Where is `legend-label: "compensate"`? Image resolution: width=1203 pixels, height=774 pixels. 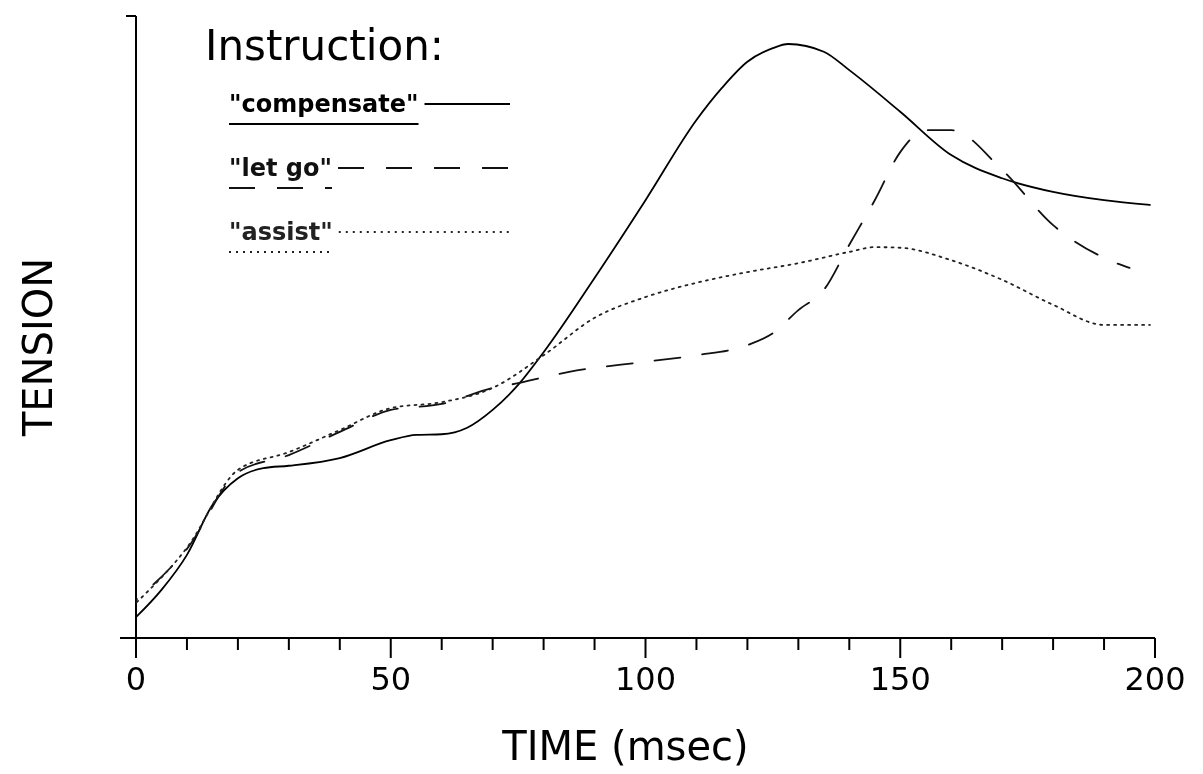 legend-label: "compensate" is located at coordinates (324, 104).